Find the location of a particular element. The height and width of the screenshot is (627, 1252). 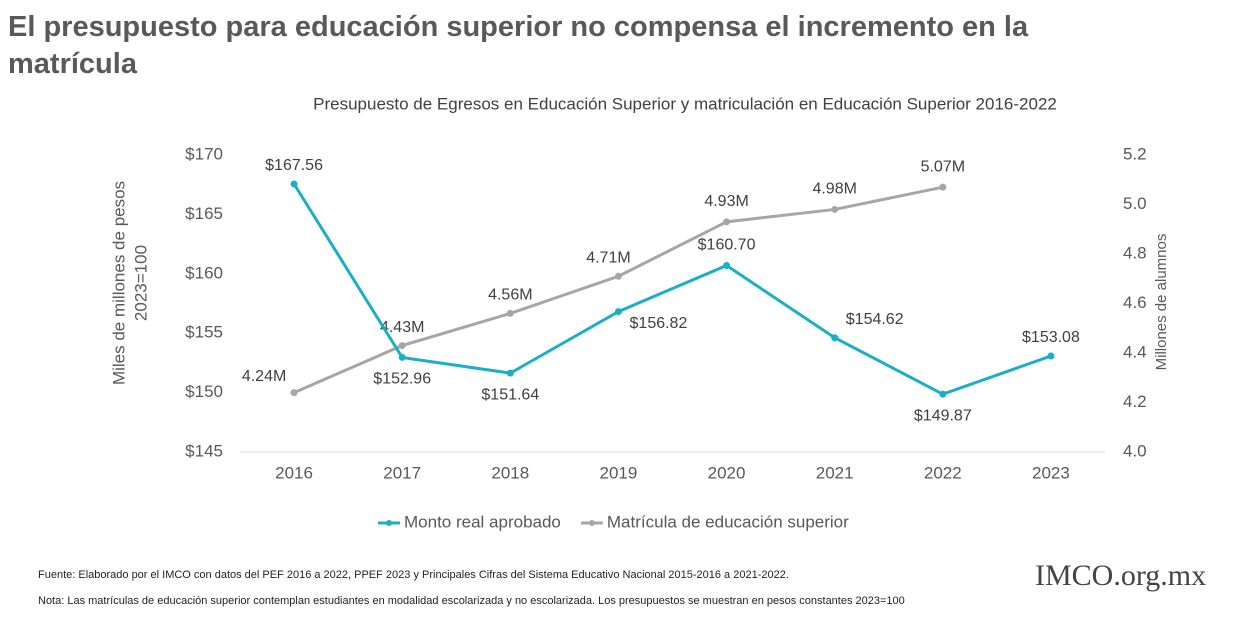

y-tick-label: $170 is located at coordinates (204, 153).